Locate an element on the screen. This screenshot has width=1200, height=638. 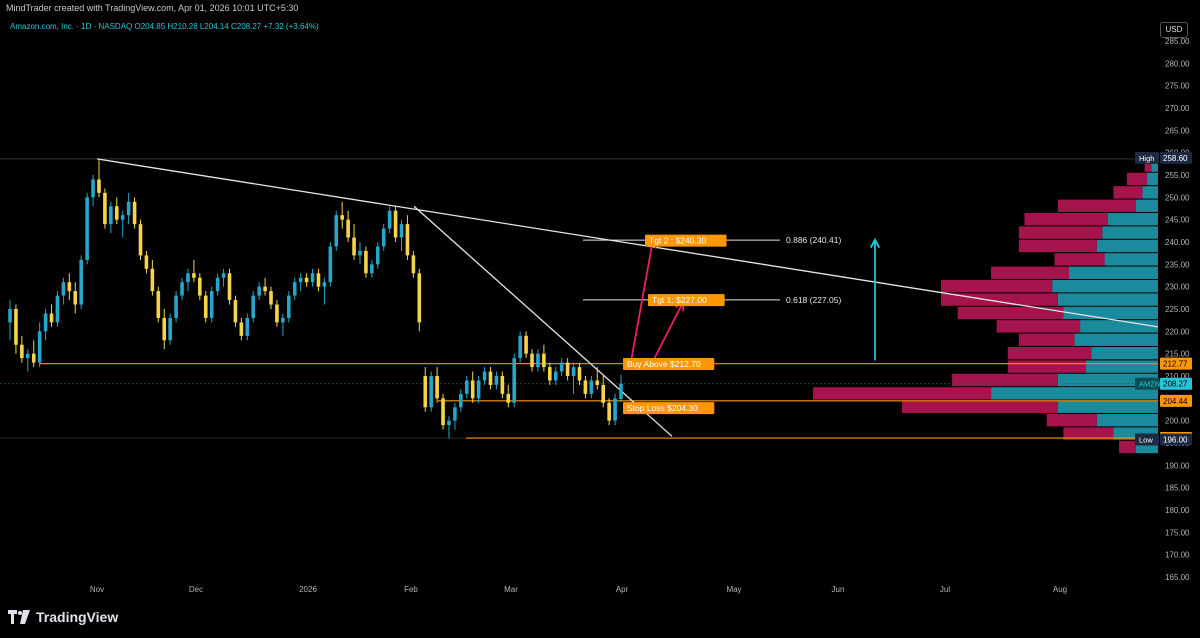
x-tick-label: Dec is located at coordinates (196, 589).